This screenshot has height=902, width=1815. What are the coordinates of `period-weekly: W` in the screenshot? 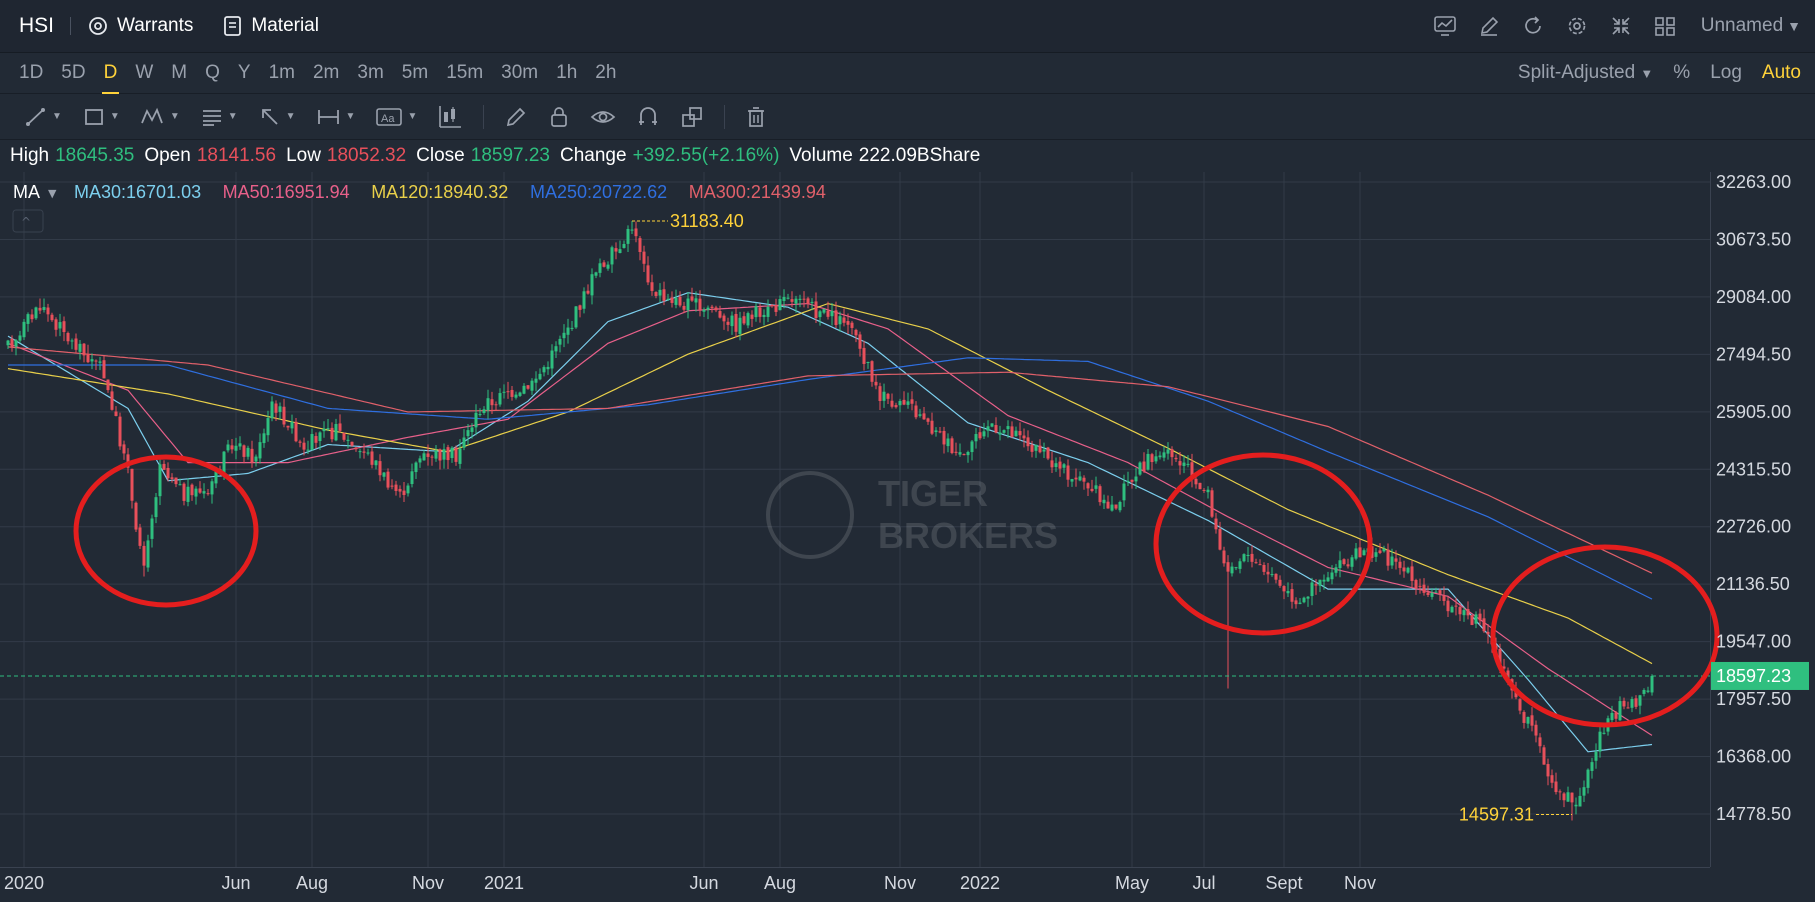 It's located at (144, 72).